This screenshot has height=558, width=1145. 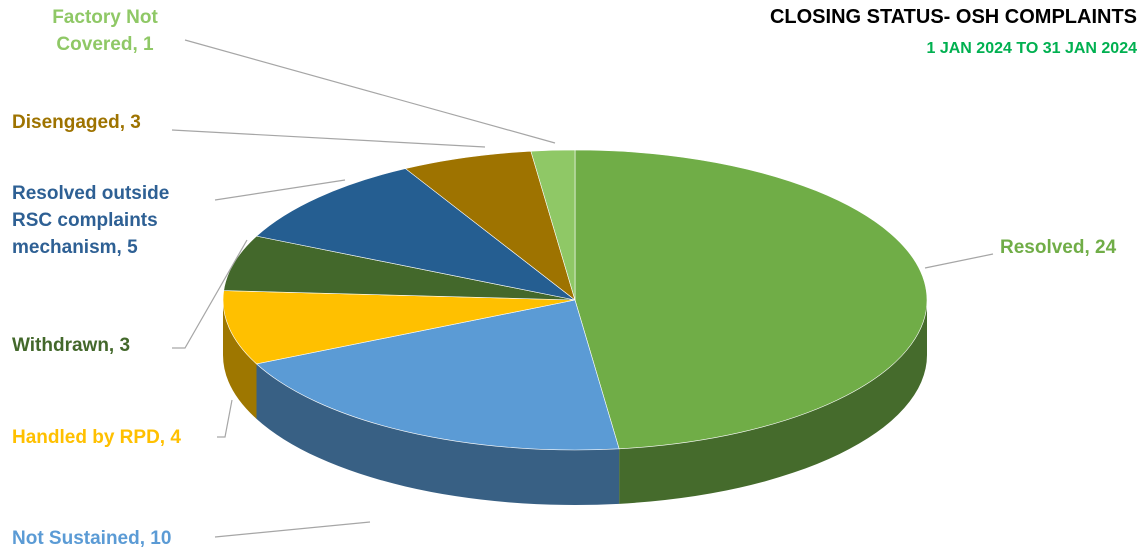 I want to click on data-label: Not Sustained, 10, so click(x=92, y=538).